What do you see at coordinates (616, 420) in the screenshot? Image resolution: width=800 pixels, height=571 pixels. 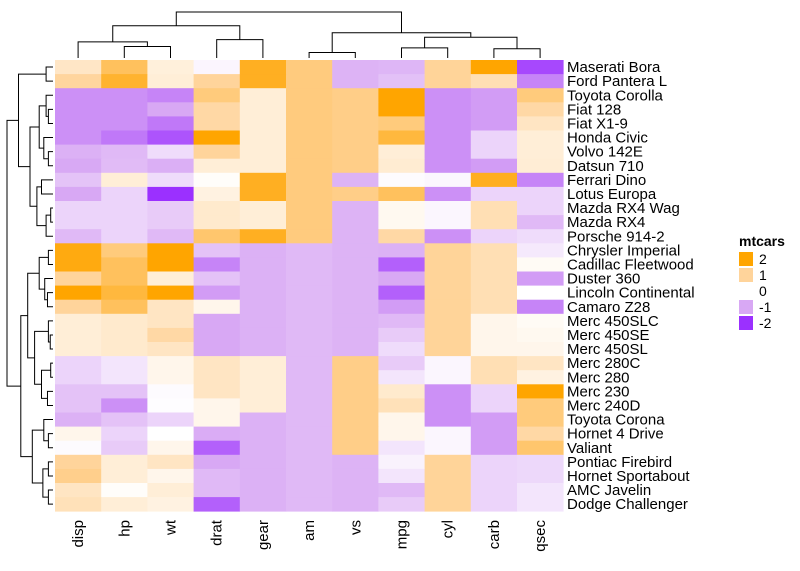 I see `row-label: Toyota Corona` at bounding box center [616, 420].